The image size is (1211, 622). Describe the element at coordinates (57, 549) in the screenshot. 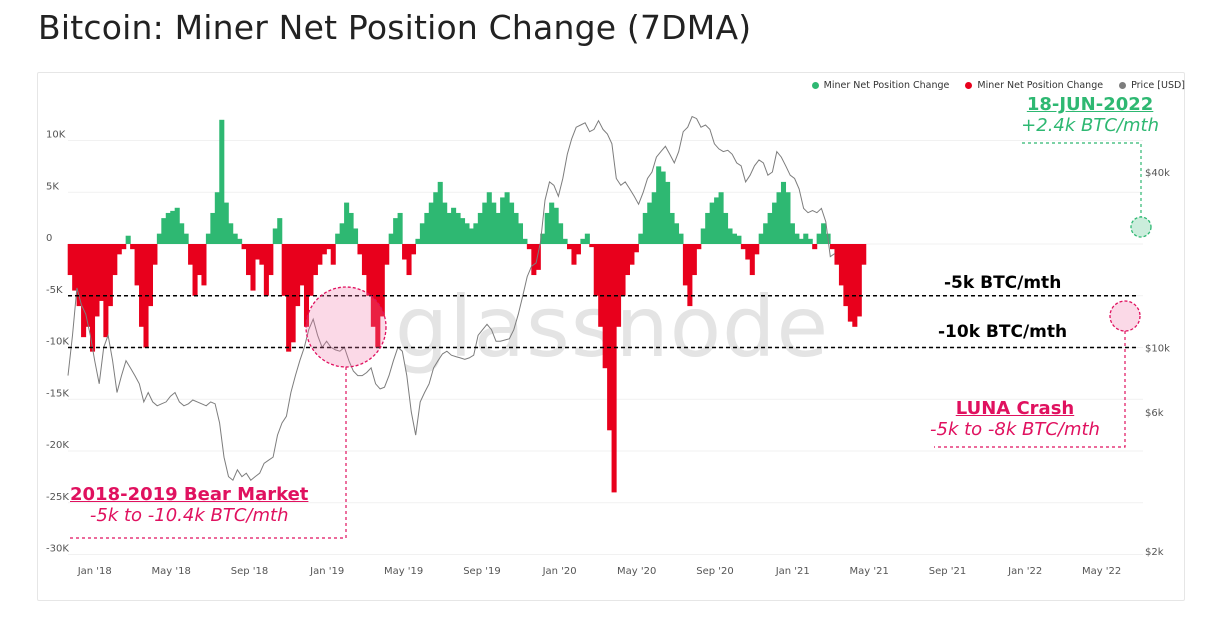

I see `y-left-tick-label: -30K` at that location.